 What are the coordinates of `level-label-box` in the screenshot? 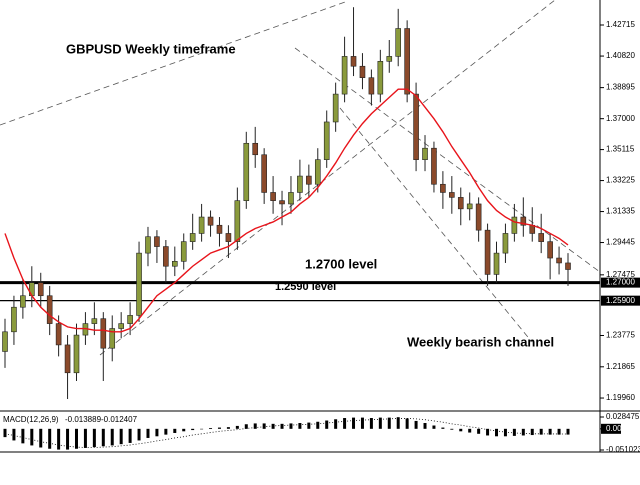 It's located at (620, 300).